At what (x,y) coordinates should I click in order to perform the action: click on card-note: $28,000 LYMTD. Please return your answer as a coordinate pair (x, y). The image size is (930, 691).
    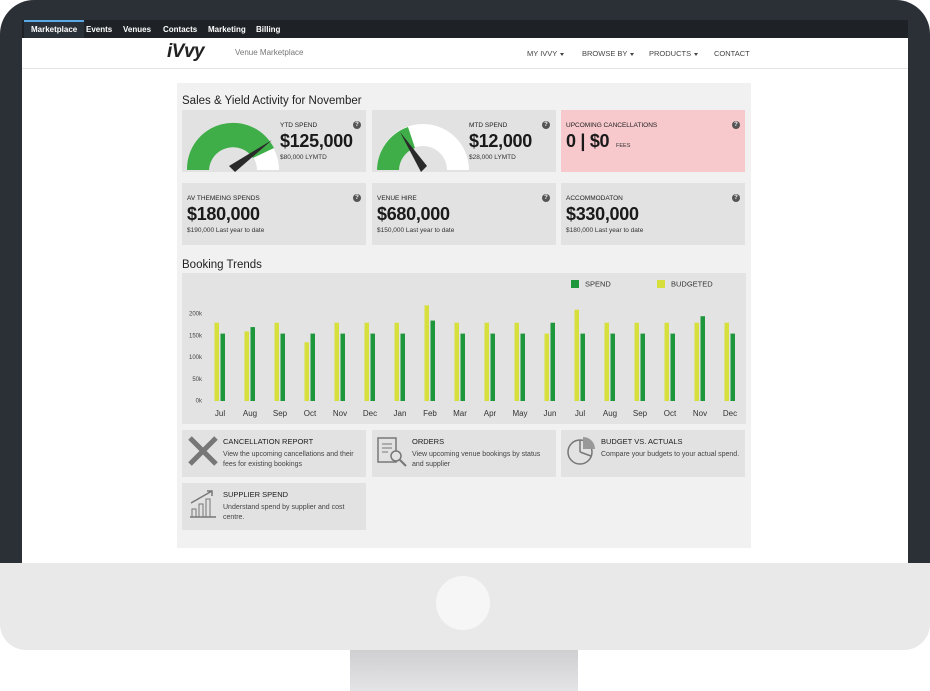
    Looking at the image, I should click on (492, 157).